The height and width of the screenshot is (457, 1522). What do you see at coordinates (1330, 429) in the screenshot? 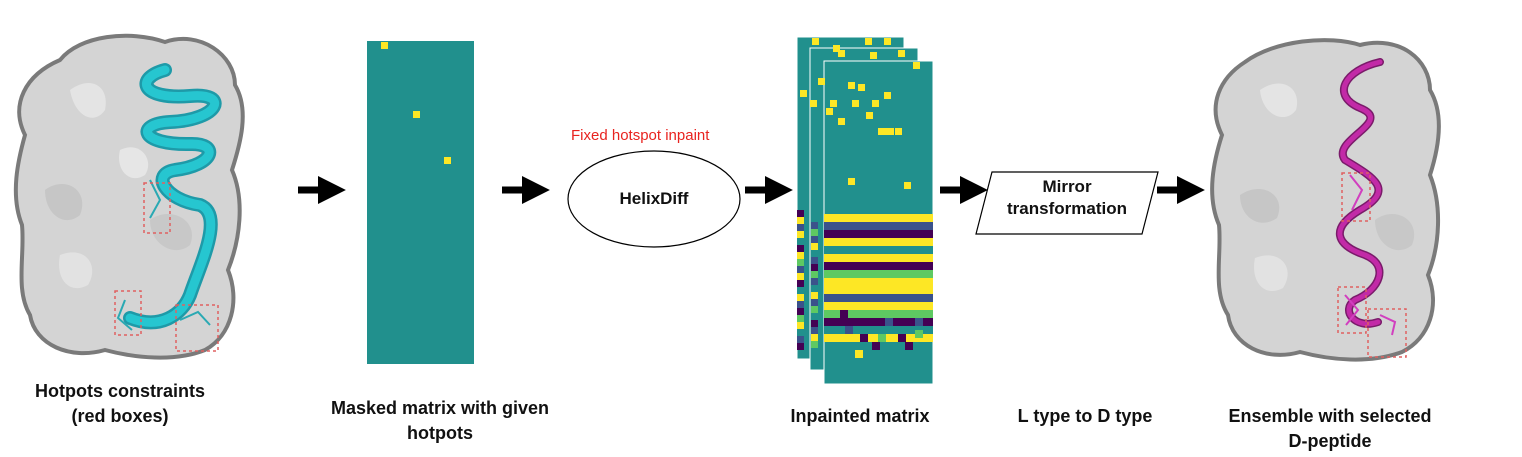
I see `caption-ensemble: Ensemble with selected D-peptide` at bounding box center [1330, 429].